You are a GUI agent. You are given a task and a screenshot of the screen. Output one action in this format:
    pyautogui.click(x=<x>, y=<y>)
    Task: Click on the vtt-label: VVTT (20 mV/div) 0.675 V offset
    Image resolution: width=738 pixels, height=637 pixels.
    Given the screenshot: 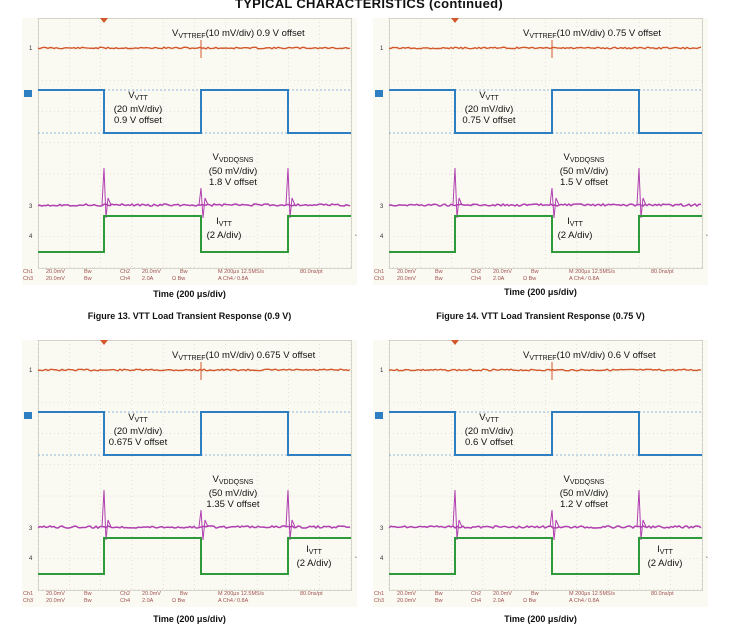 What is the action you would take?
    pyautogui.click(x=138, y=430)
    